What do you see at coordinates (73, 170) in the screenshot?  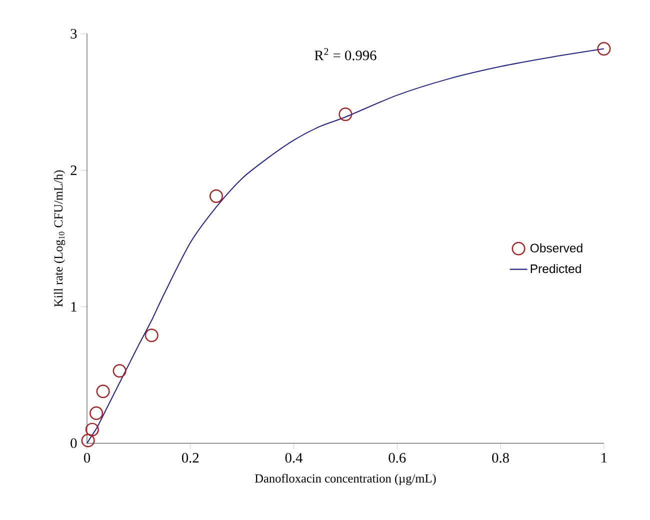 I see `y-tick-label: 2` at bounding box center [73, 170].